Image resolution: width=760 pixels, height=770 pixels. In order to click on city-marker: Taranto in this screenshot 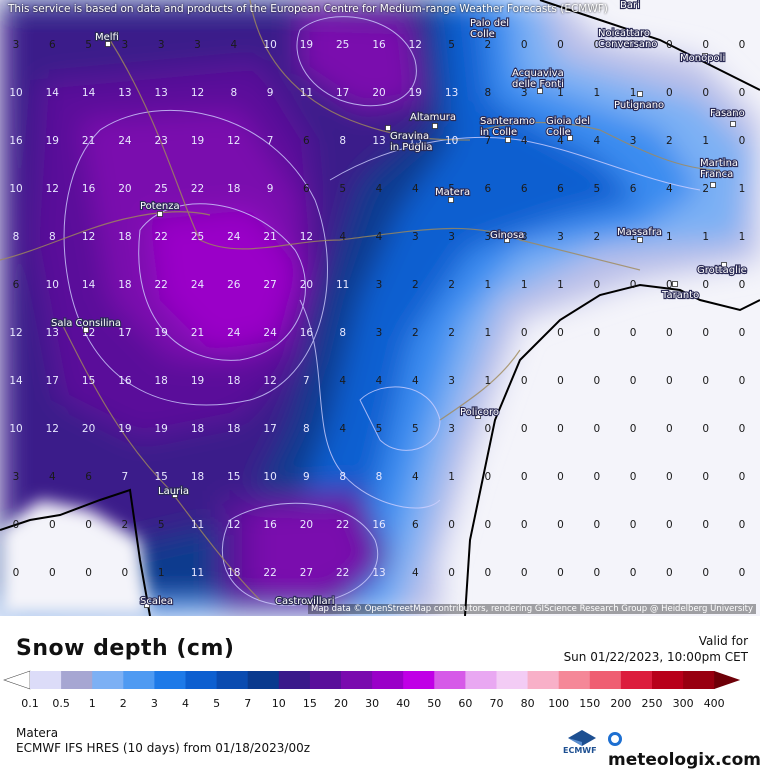, I will do `click(680, 291)`.